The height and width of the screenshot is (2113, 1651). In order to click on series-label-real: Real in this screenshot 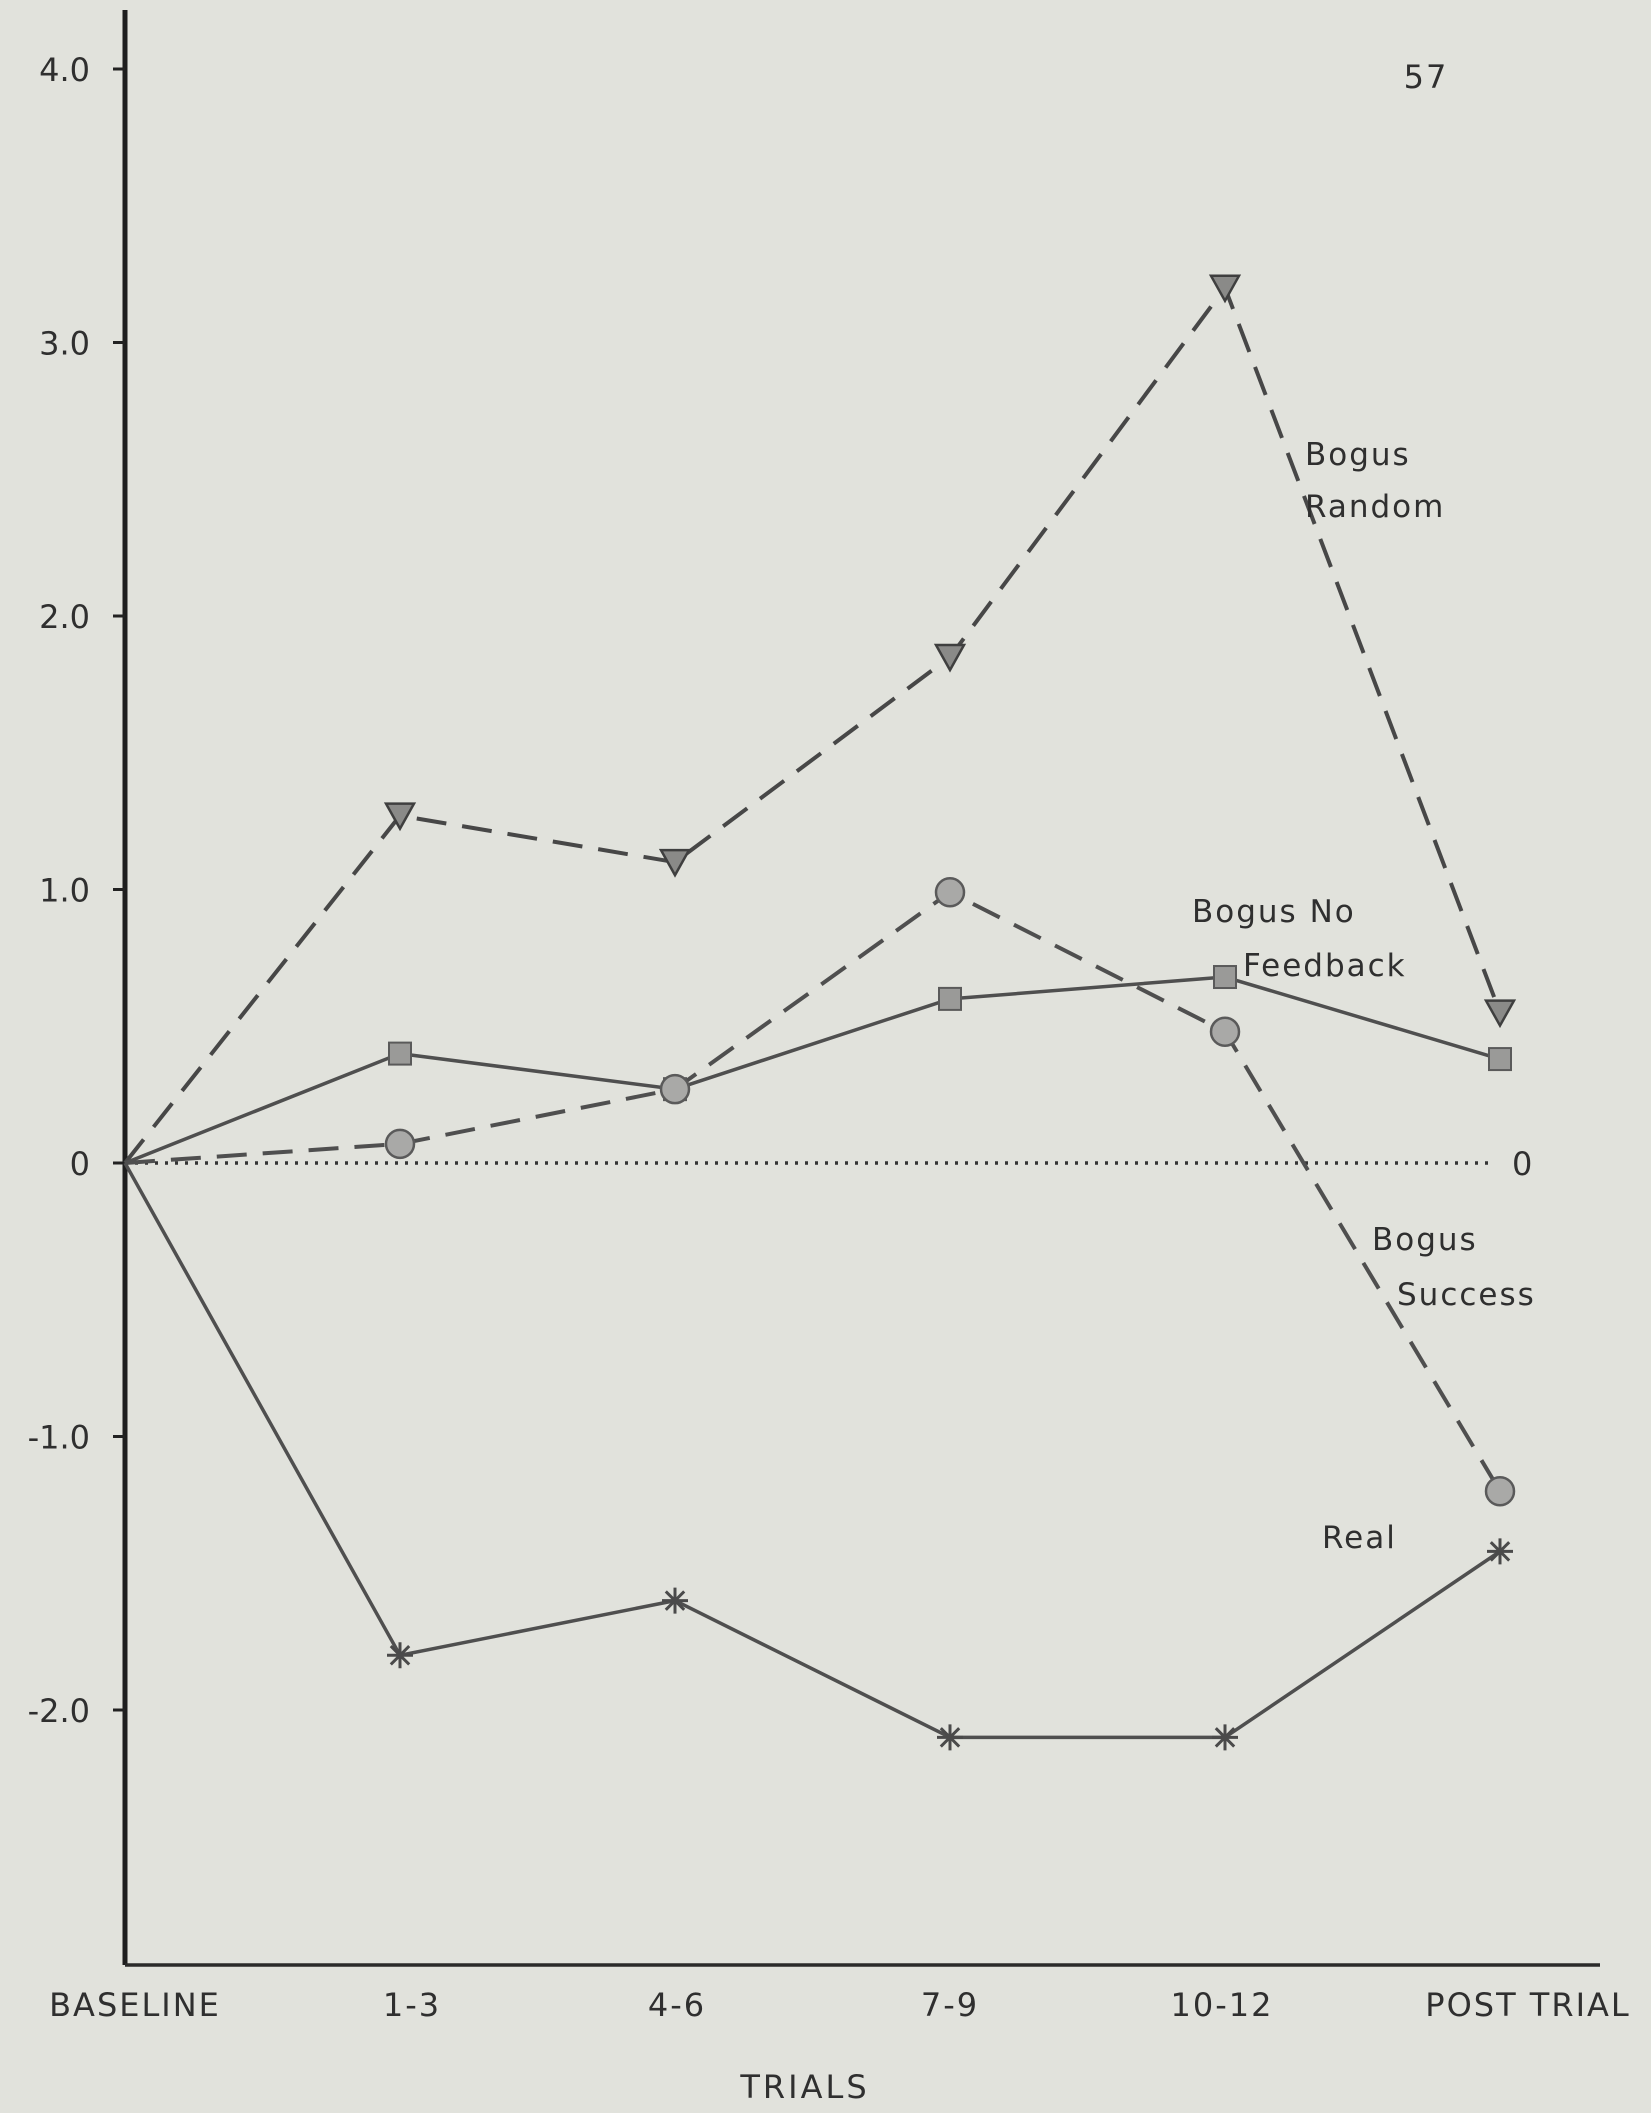, I will do `click(1359, 1538)`.